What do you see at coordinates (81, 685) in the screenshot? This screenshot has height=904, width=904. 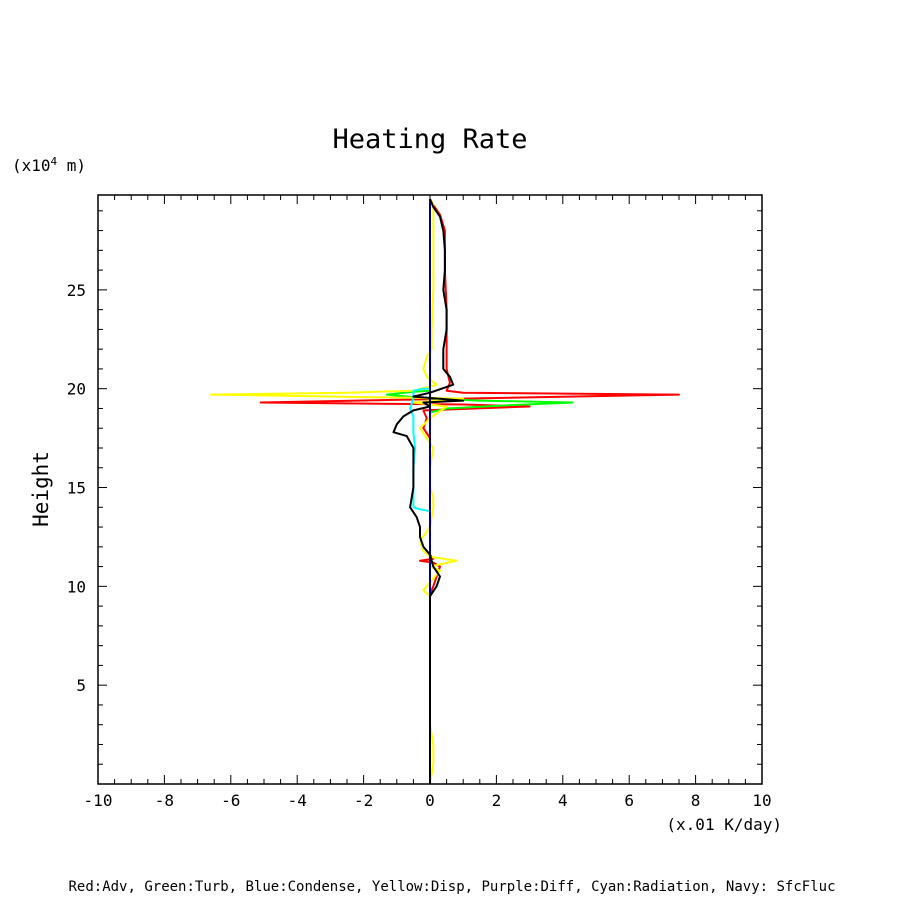 I see `y-tick-label: 5` at bounding box center [81, 685].